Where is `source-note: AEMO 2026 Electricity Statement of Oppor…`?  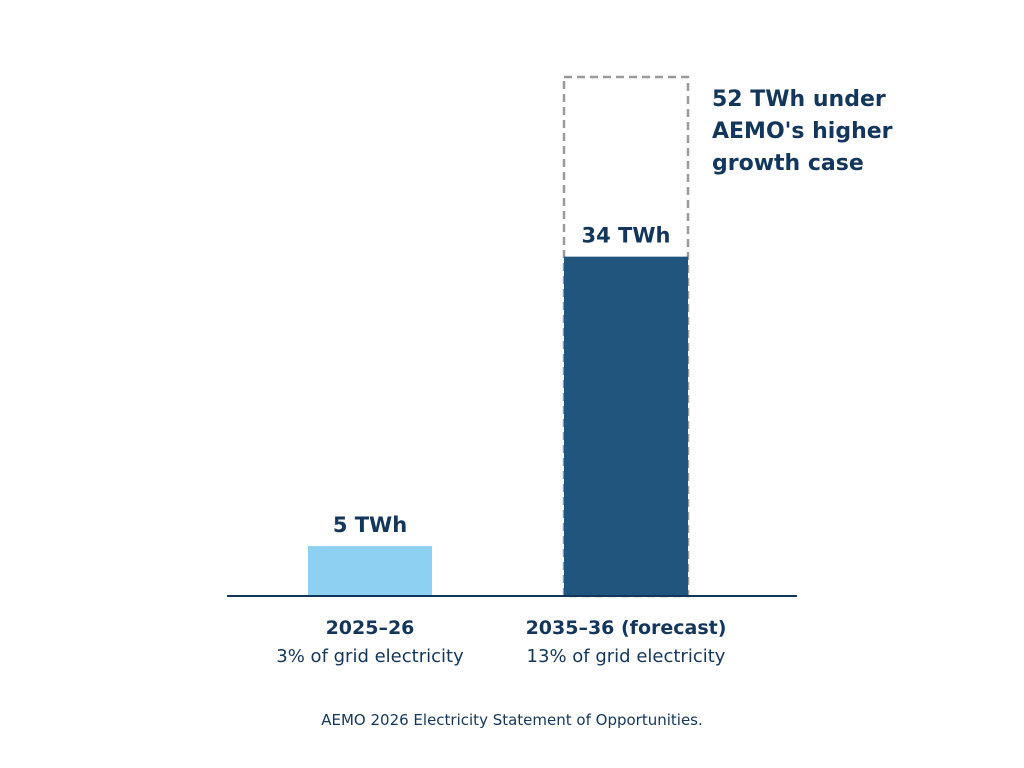 source-note: AEMO 2026 Electricity Statement of Oppor… is located at coordinates (512, 720).